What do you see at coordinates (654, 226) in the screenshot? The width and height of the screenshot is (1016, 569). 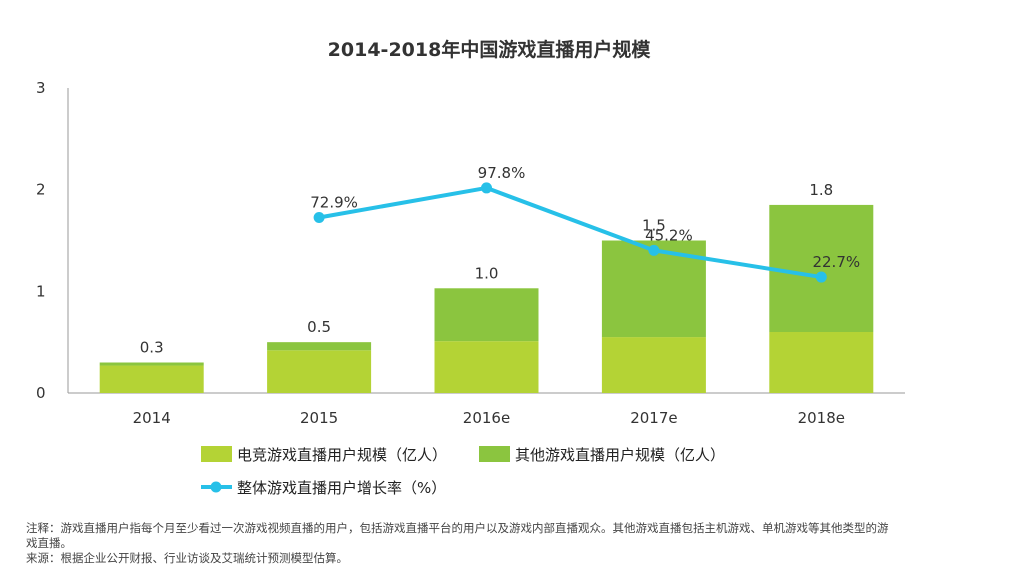 I see `bar-total-label: 1.5` at bounding box center [654, 226].